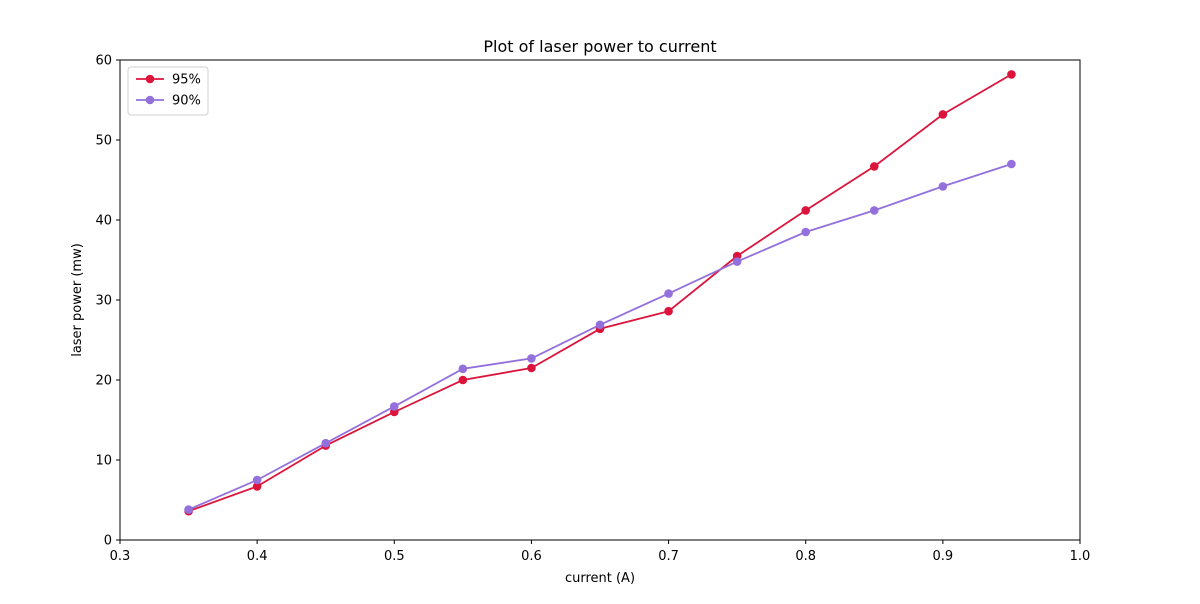  Describe the element at coordinates (531, 556) in the screenshot. I see `x-tick-label: 0.6` at that location.